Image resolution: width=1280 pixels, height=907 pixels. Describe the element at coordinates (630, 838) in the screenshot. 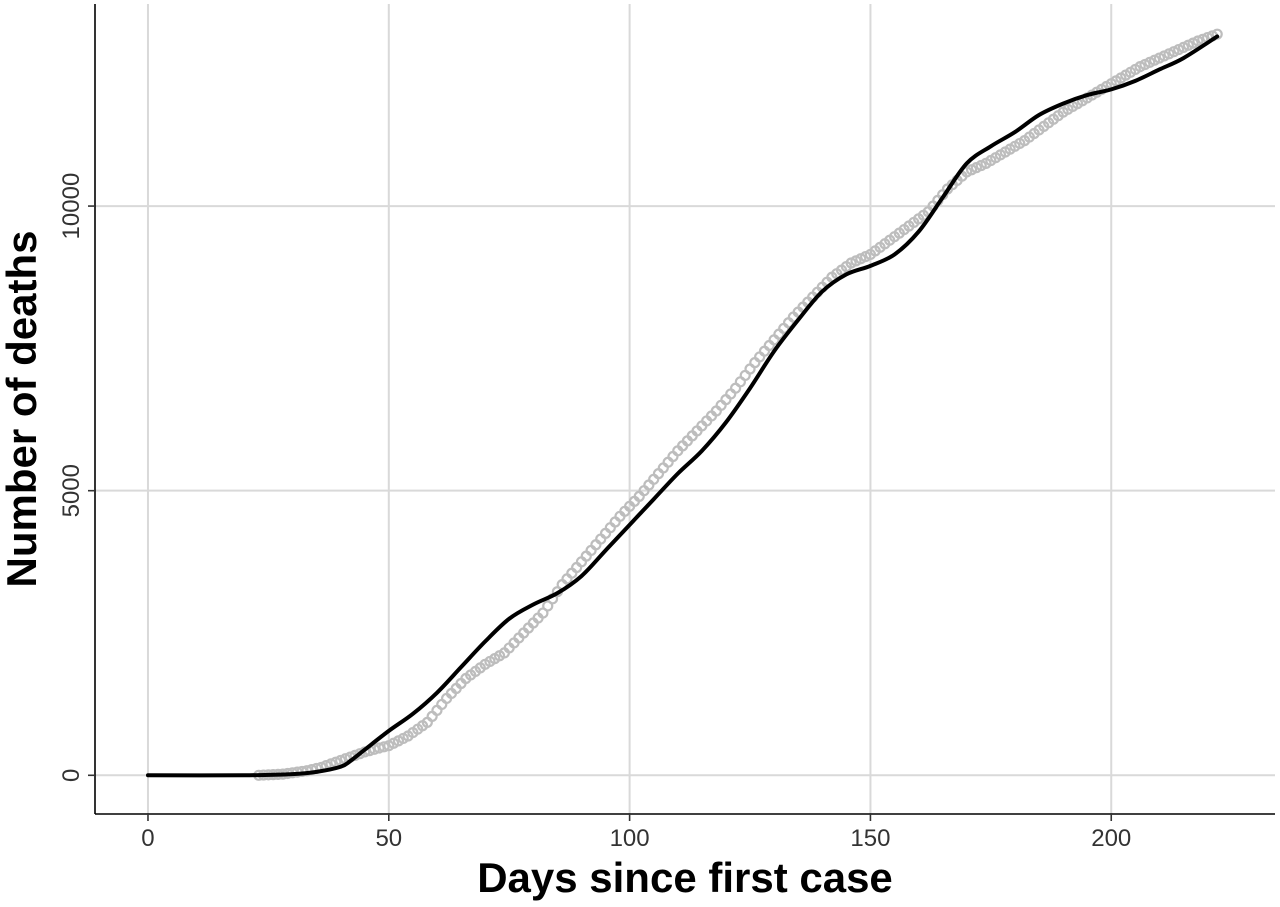

I see `x-tick-label: 100` at that location.